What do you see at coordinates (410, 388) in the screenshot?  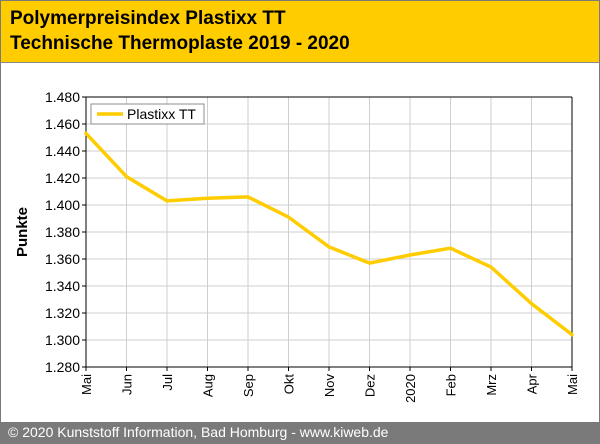 I see `x-tick-label: 2020` at bounding box center [410, 388].